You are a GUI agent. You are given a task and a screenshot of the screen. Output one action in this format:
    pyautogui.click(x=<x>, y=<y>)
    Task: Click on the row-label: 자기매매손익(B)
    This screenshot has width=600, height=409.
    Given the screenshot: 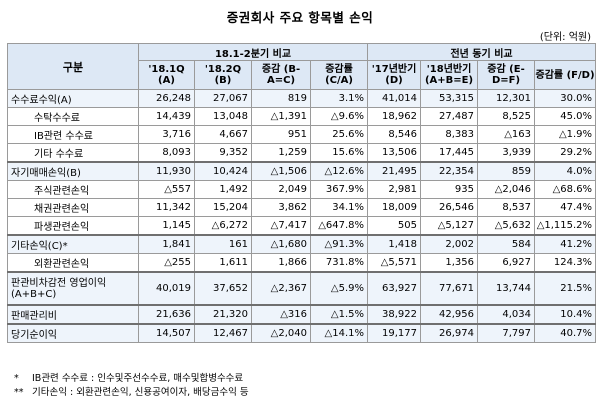 What is the action you would take?
    pyautogui.click(x=73, y=171)
    